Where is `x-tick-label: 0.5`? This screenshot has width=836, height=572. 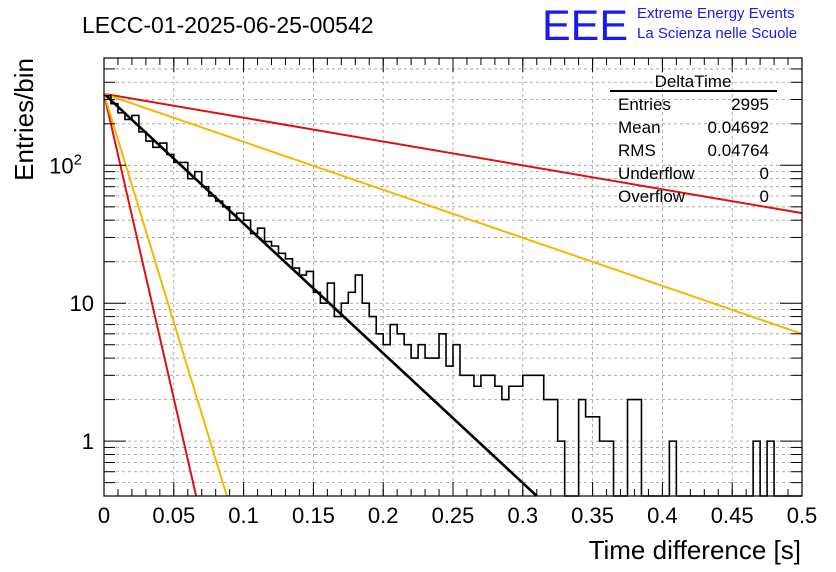
x-tick-label: 0.5 is located at coordinates (802, 515).